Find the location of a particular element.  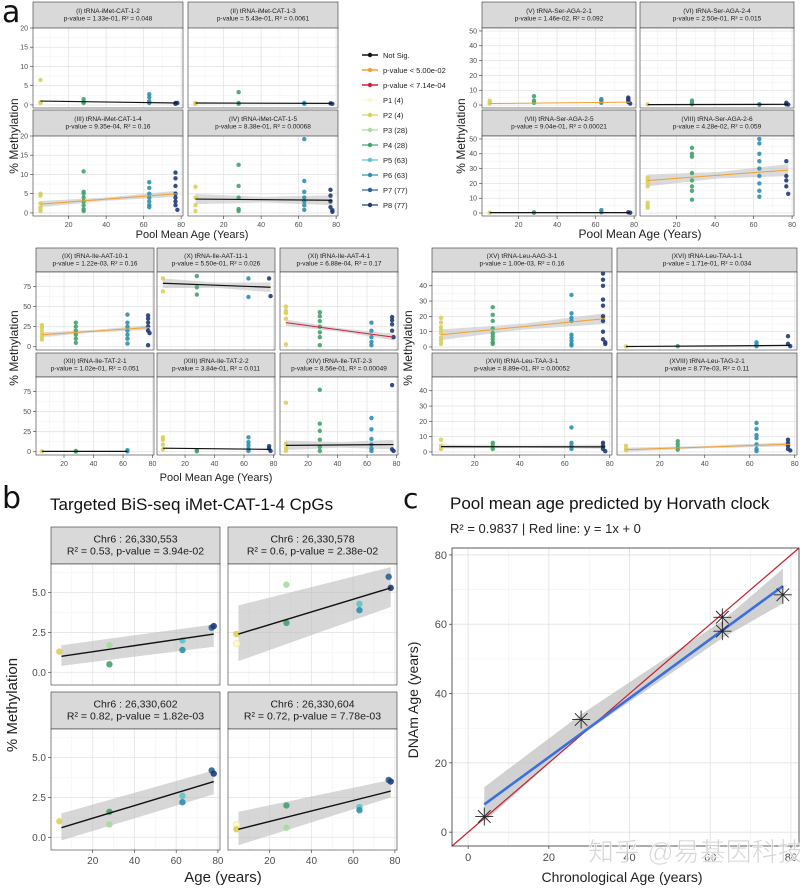

y-tick-label: 5 is located at coordinates (26, 86).